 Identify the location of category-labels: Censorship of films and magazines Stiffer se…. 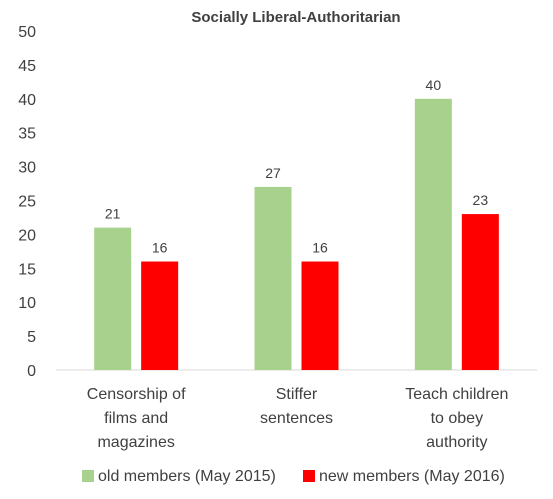
(298, 418).